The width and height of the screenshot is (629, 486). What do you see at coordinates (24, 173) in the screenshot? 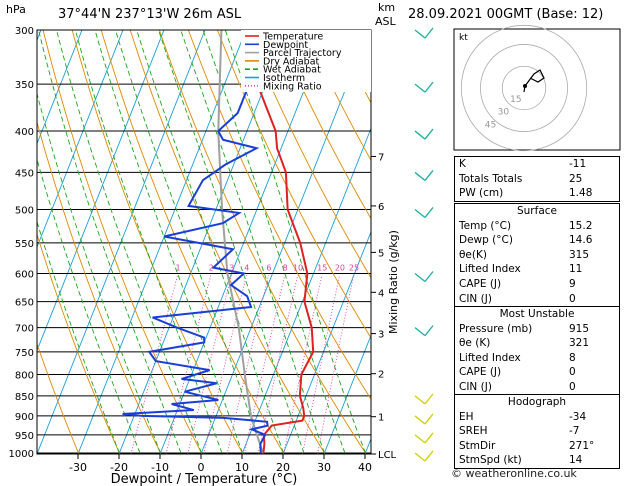
I see `pressure-tick-label: 450` at bounding box center [24, 173].